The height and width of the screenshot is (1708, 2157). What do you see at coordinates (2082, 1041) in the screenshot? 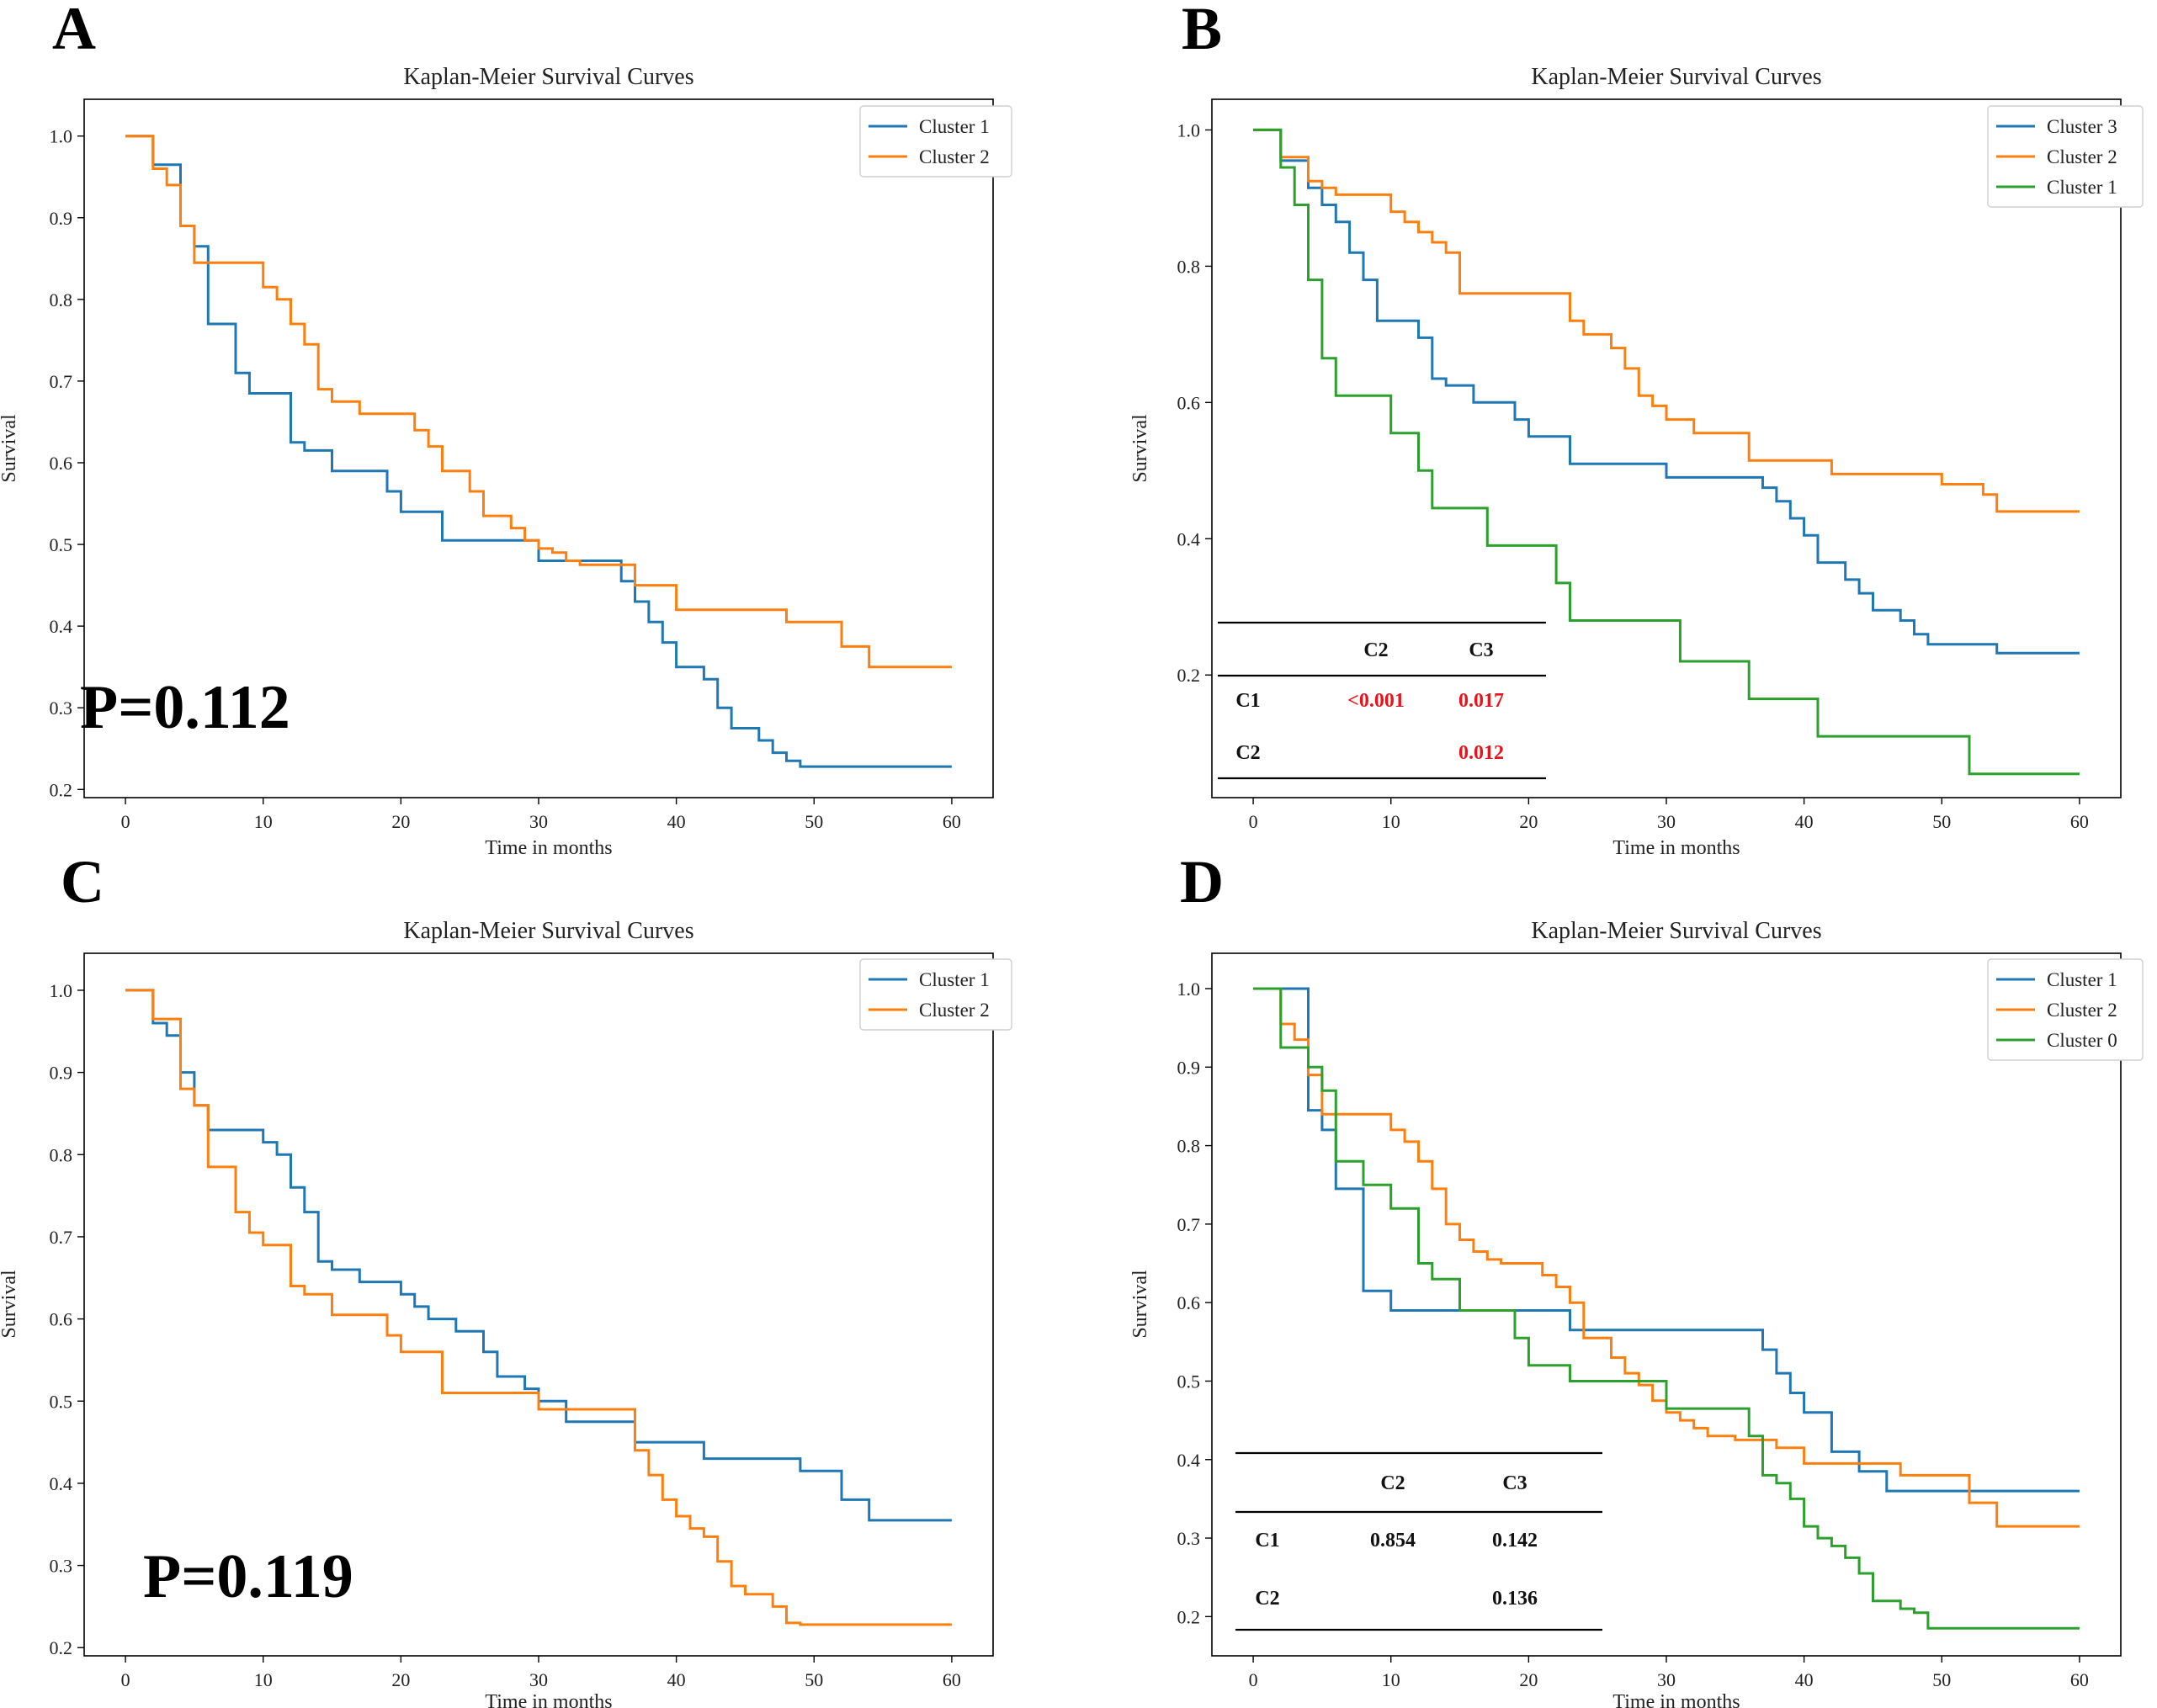
I see `legend-label: Cluster 0` at bounding box center [2082, 1041].